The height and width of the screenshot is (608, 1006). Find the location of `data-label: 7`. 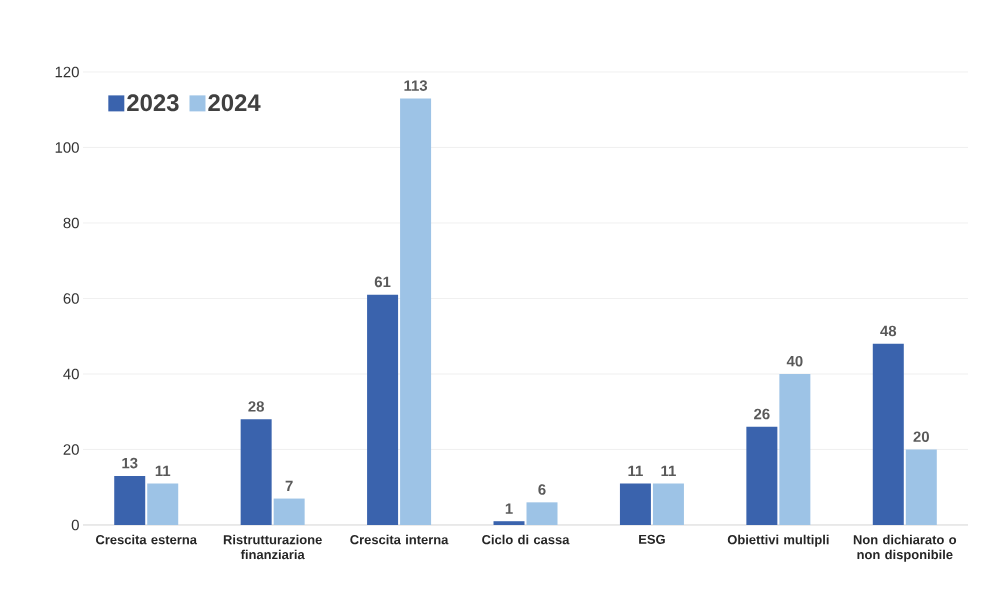

data-label: 7 is located at coordinates (289, 486).